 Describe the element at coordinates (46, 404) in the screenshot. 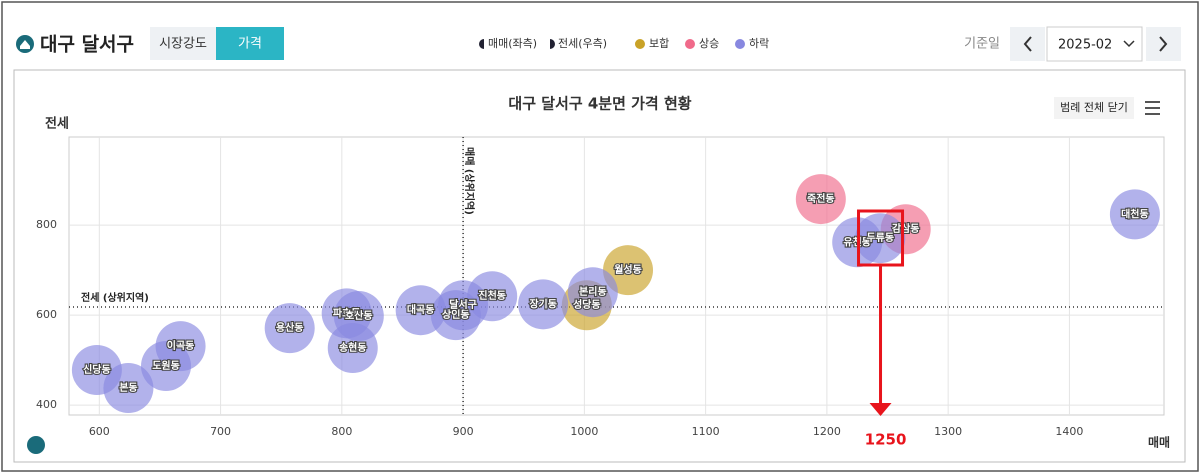

I see `y-tick-label: 400` at that location.